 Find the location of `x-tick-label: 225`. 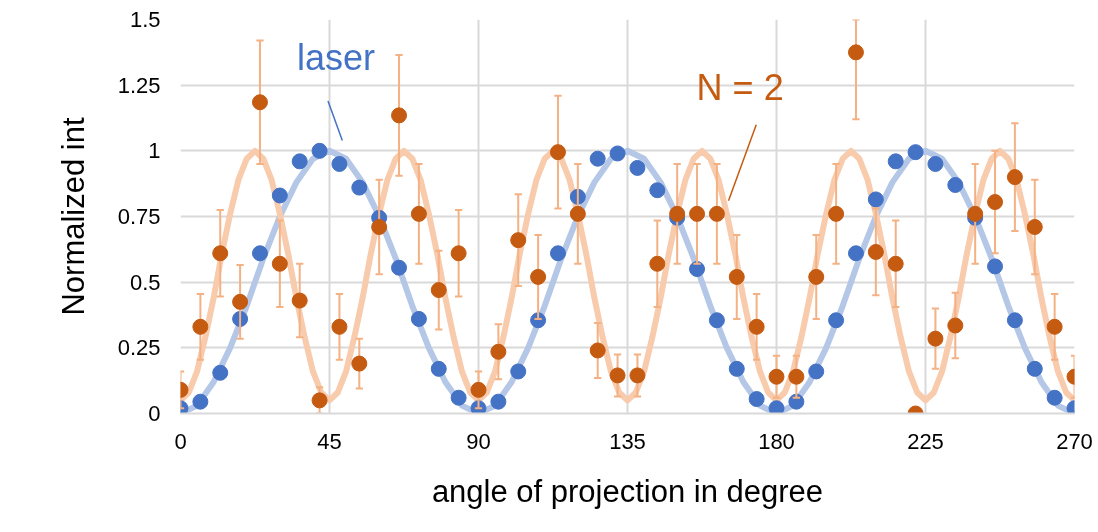

x-tick-label: 225 is located at coordinates (925, 441).